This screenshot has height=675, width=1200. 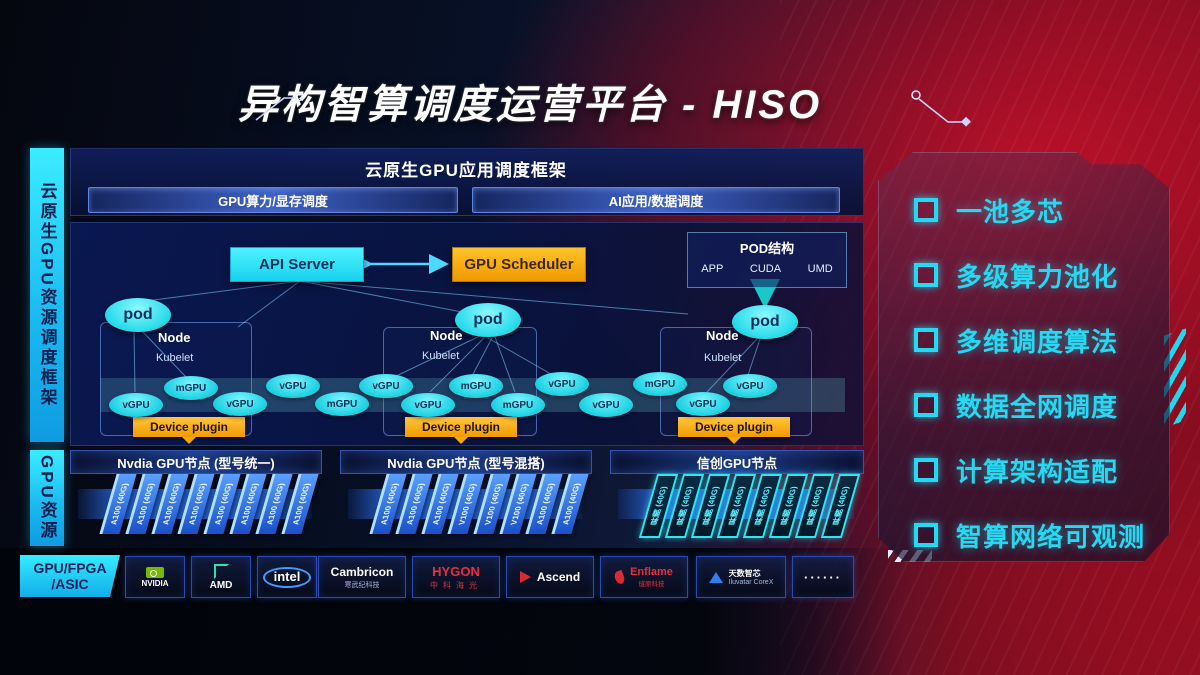 I want to click on pod-structure-title: POD结构, so click(x=767, y=248).